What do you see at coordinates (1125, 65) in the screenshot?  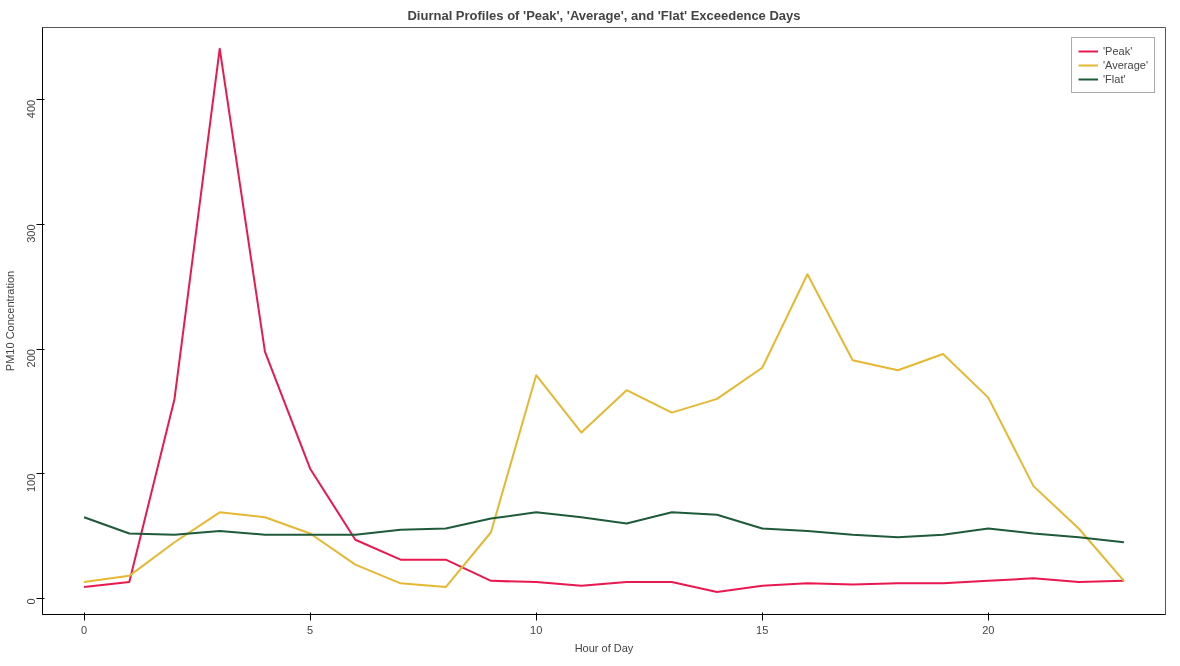 I see `legend-label: 'Average'` at bounding box center [1125, 65].